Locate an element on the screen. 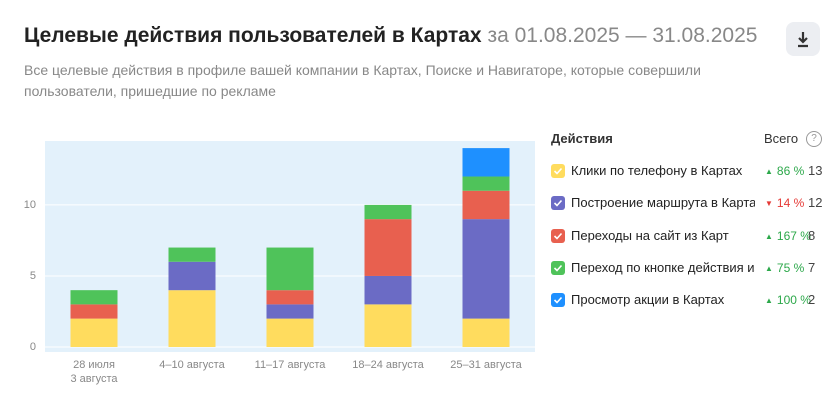  legend-label: Переход по кнопке действия из Карт is located at coordinates (663, 267).